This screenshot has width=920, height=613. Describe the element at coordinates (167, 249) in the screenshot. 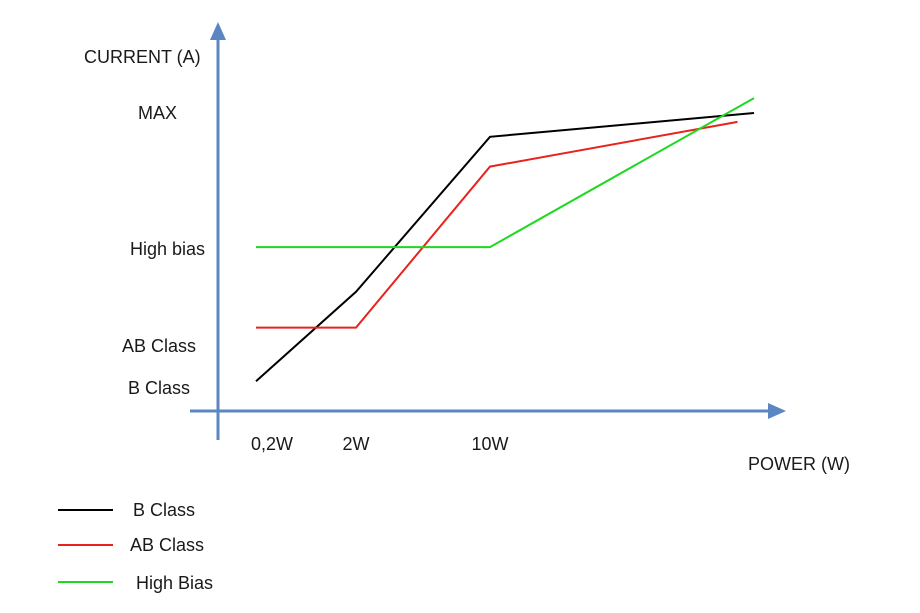

I see `y-tick-label-high-bias: High bias` at that location.